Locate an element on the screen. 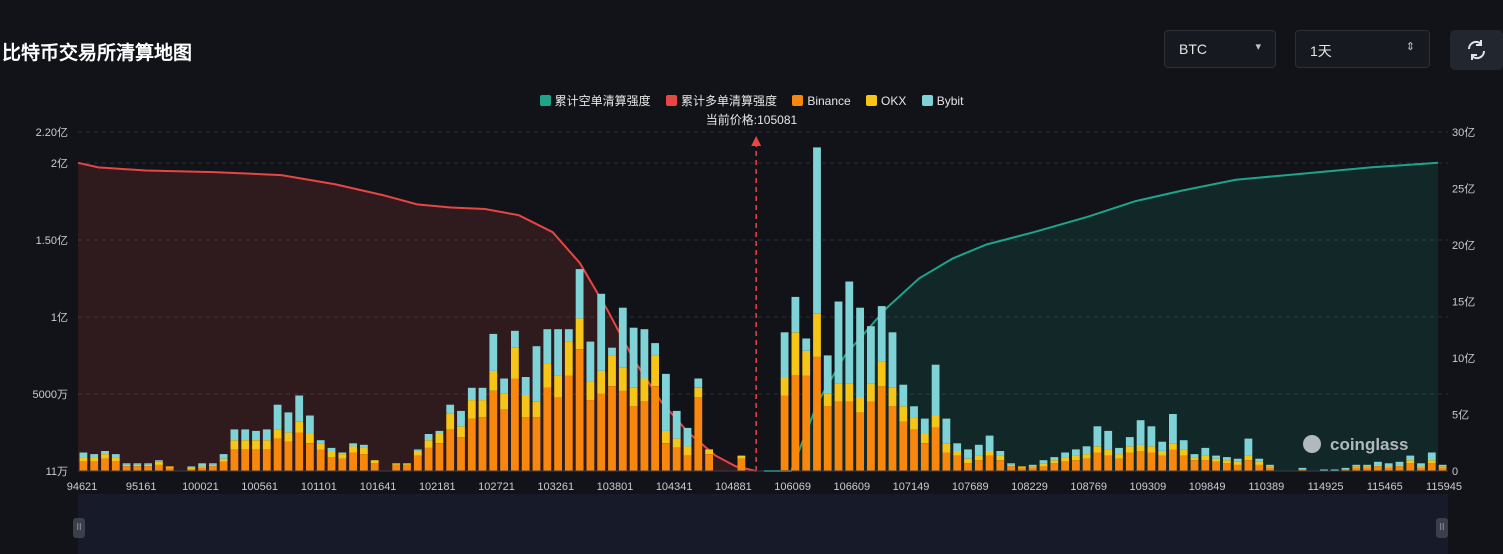 Image resolution: width=1503 pixels, height=554 pixels. y-right-tick-label: 25亿 is located at coordinates (1463, 189).